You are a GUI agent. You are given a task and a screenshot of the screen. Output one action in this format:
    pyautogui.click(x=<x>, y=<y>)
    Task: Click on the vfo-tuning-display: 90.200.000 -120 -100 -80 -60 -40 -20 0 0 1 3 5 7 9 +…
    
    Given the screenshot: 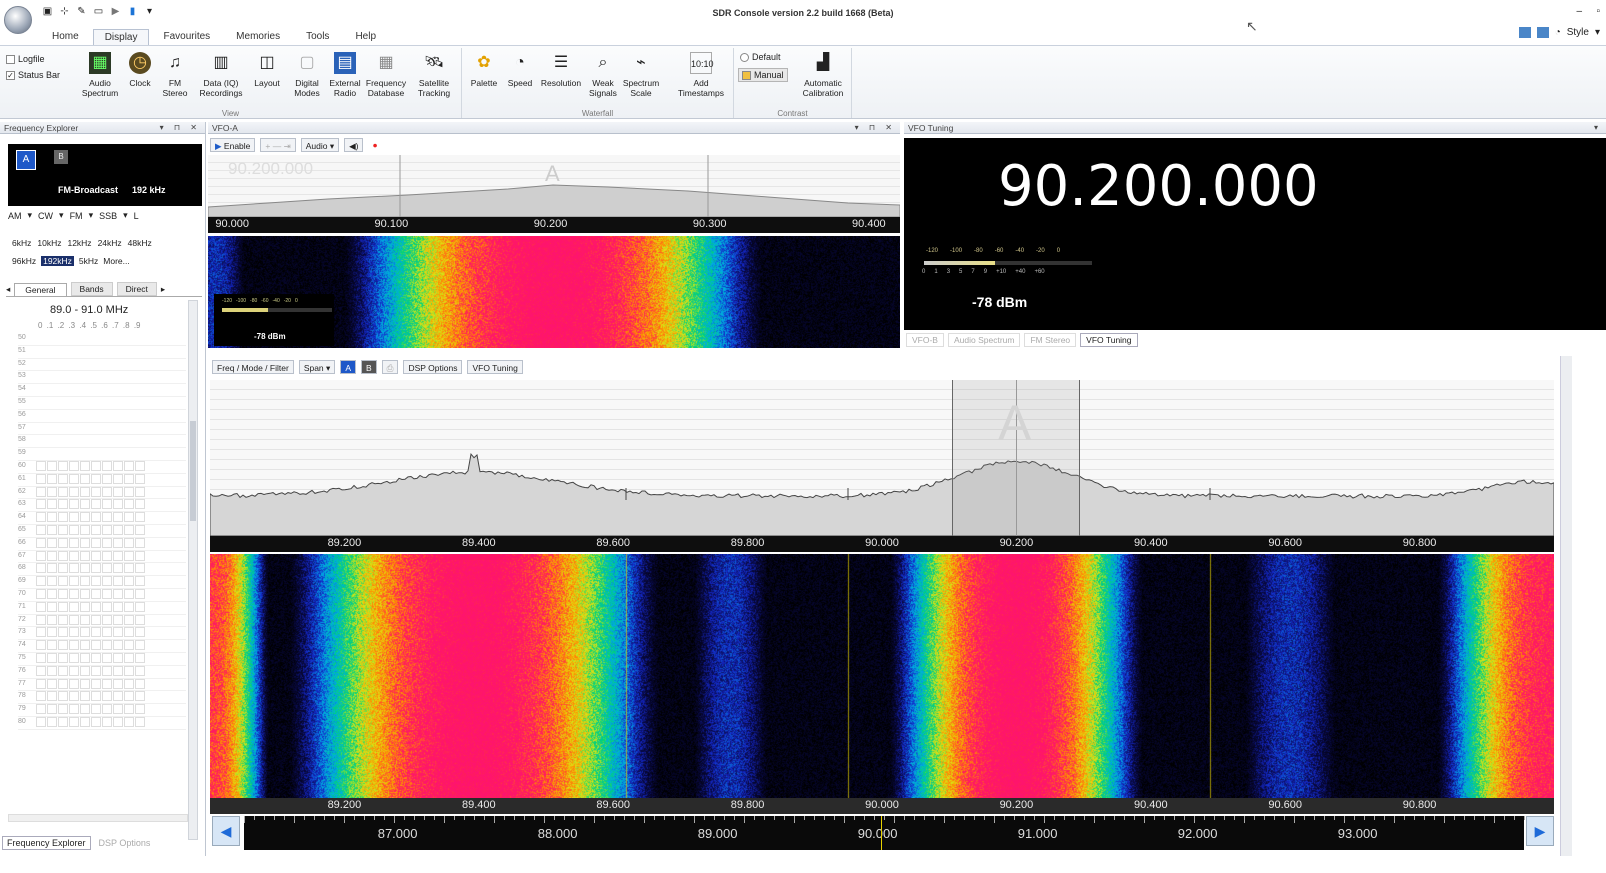 What is the action you would take?
    pyautogui.click(x=1255, y=234)
    